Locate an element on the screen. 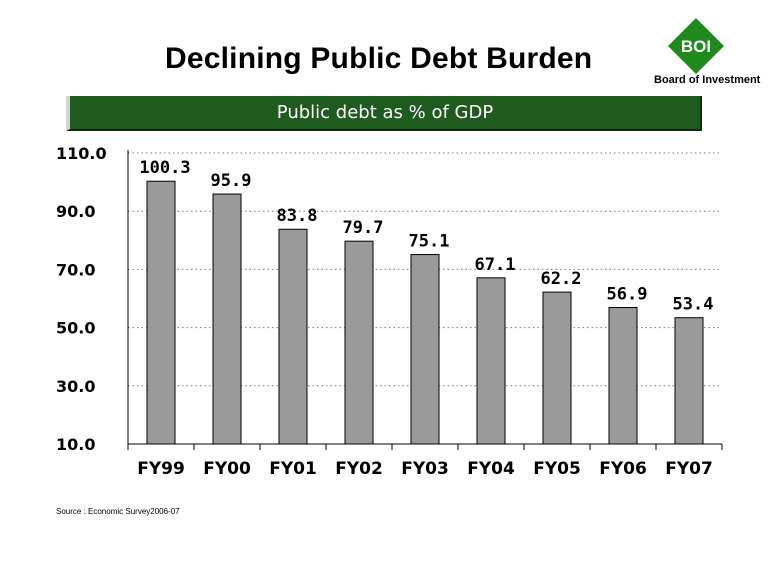 Image resolution: width=780 pixels, height=562 pixels. data-label: 67.1 is located at coordinates (495, 265).